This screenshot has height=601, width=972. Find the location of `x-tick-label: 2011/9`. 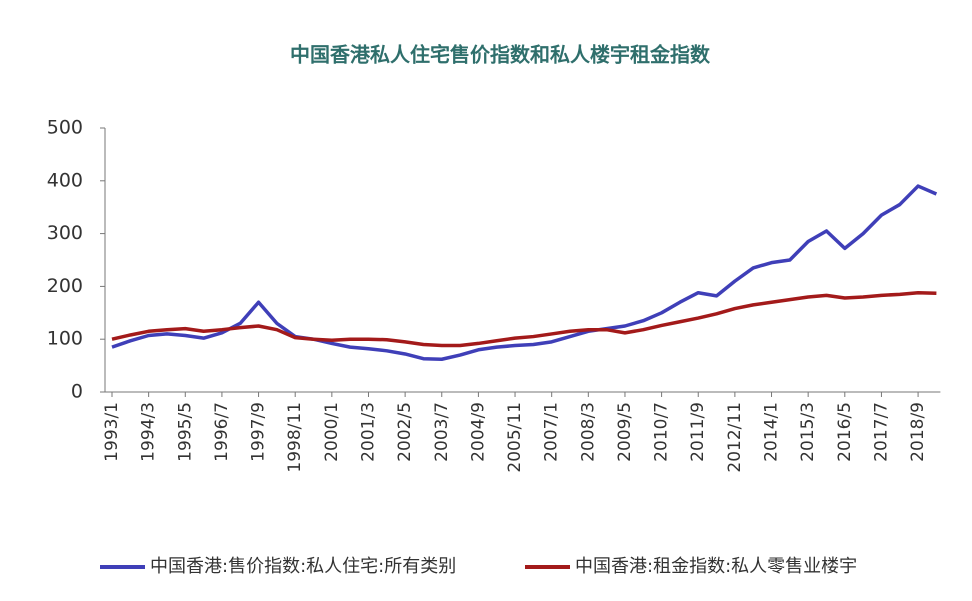

x-tick-label: 2011/9 is located at coordinates (698, 432).